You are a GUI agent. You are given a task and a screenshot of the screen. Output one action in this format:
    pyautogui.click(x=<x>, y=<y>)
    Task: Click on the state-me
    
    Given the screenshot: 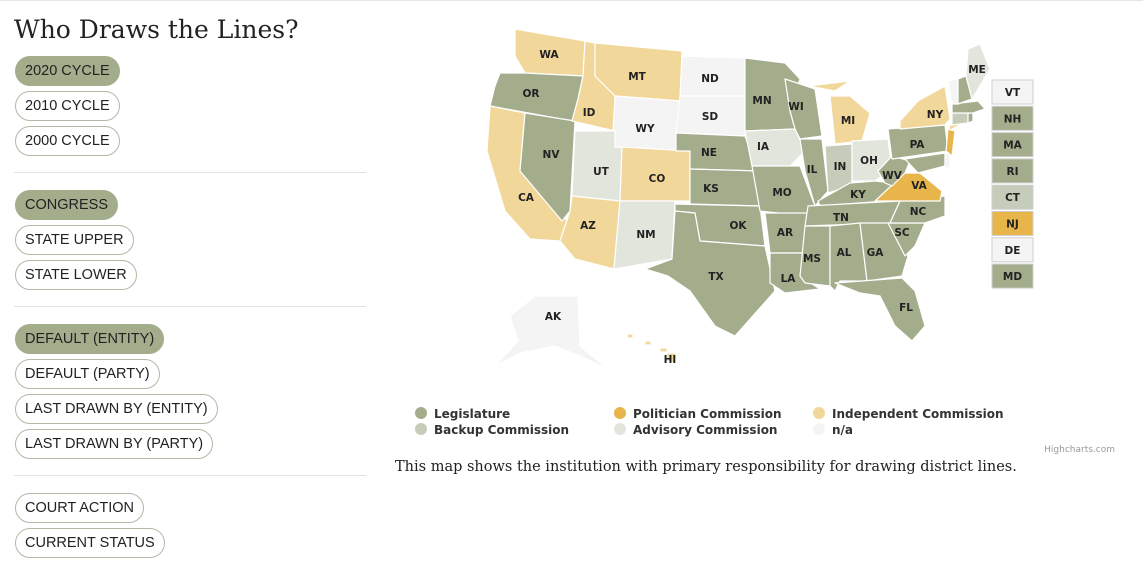 What is the action you would take?
    pyautogui.click(x=978, y=71)
    